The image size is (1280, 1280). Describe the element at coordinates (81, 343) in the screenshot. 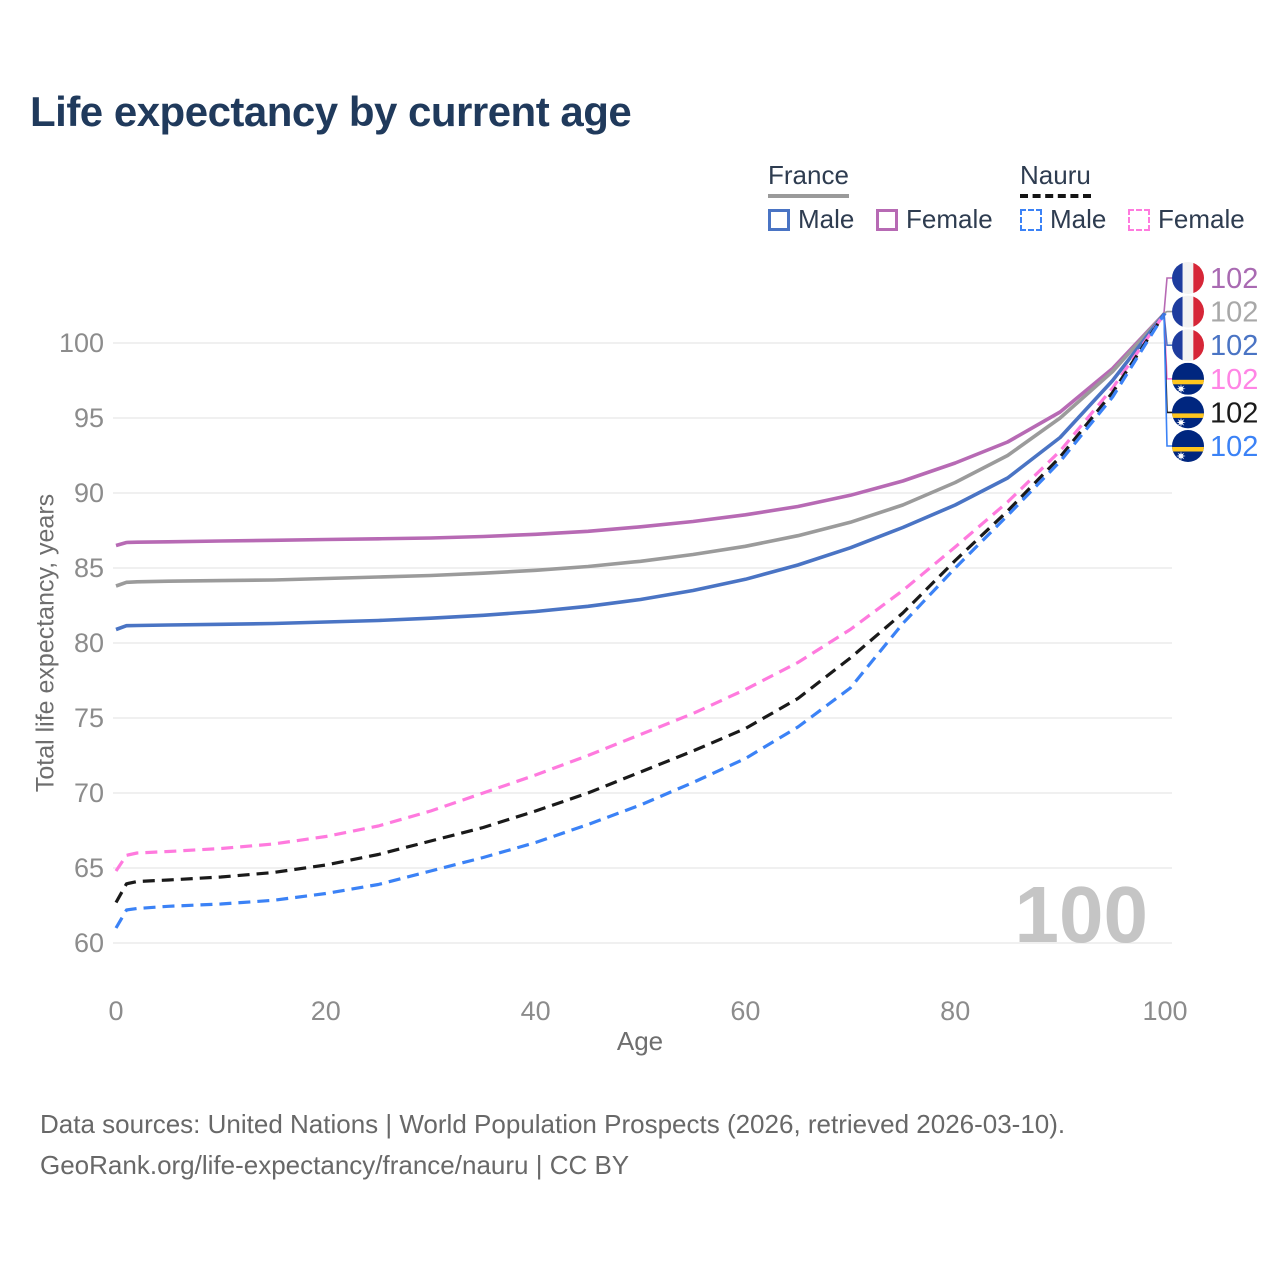

I see `y-tick-label: 100` at that location.